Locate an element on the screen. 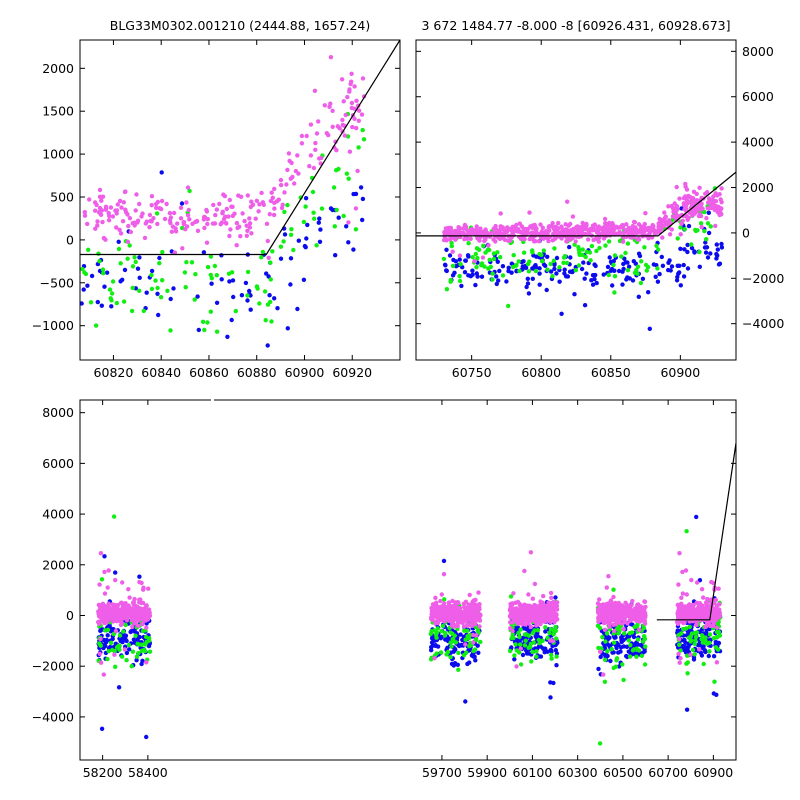 The height and width of the screenshot is (800, 800). y-tick-label: −1000 is located at coordinates (53, 325).